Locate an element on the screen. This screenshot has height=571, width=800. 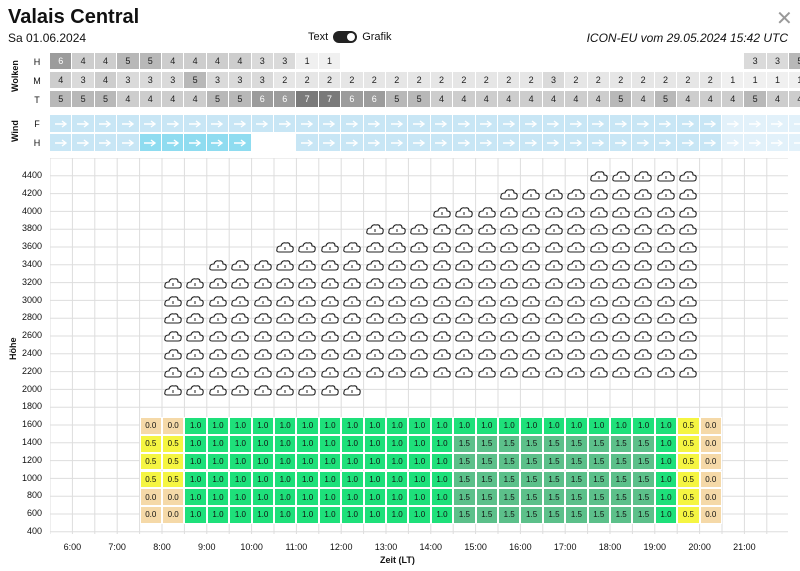
y-tick-label: 2800 is located at coordinates (31, 317).